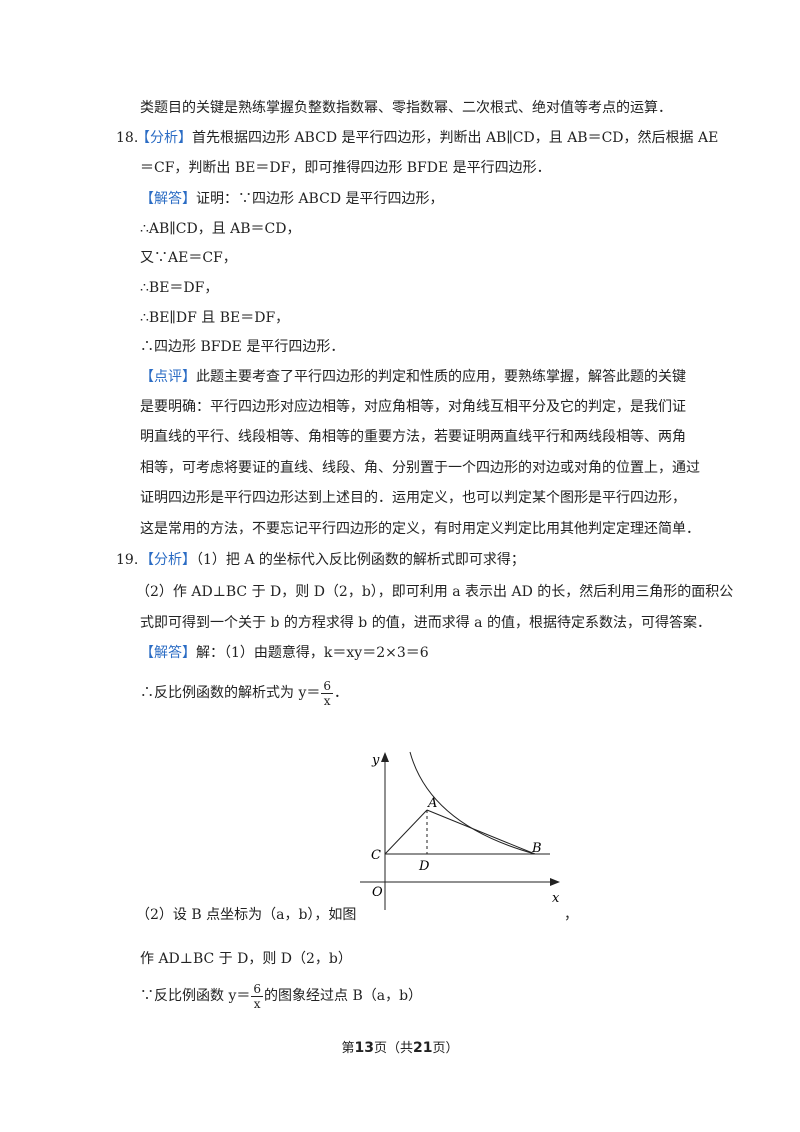 The height and width of the screenshot is (1132, 800). I want to click on text-line: ∴BE∥DF 且 BE＝DF，, so click(215, 318).